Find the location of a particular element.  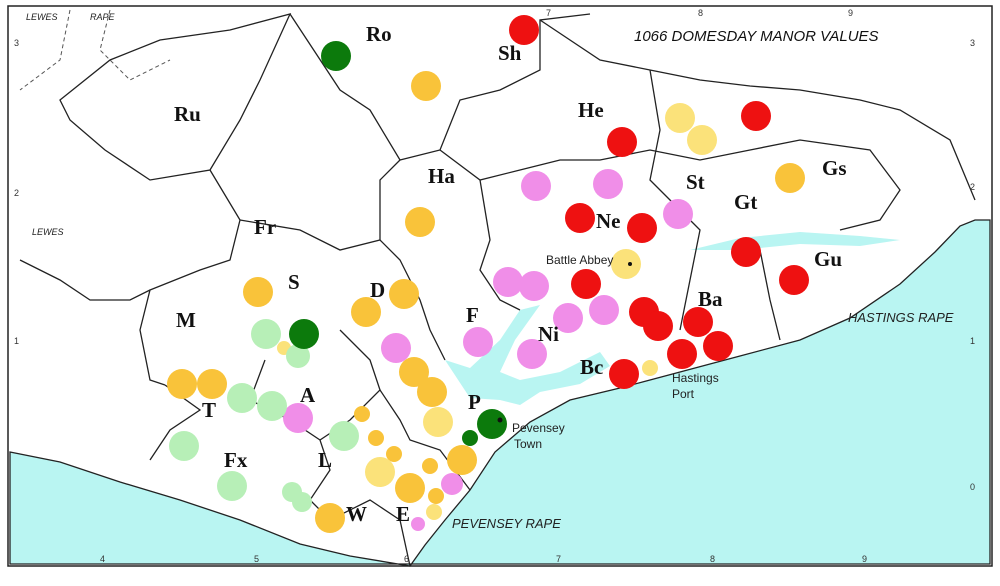

area-label: D is located at coordinates (377, 290).